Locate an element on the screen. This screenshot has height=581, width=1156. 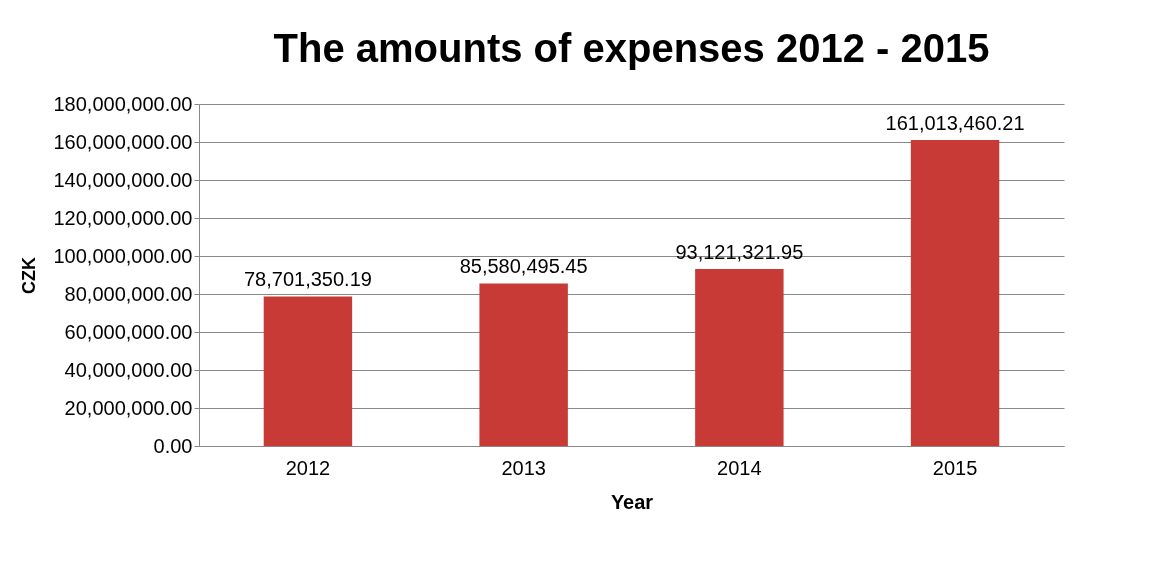
data-label: 78,701,350.19 is located at coordinates (307, 279).